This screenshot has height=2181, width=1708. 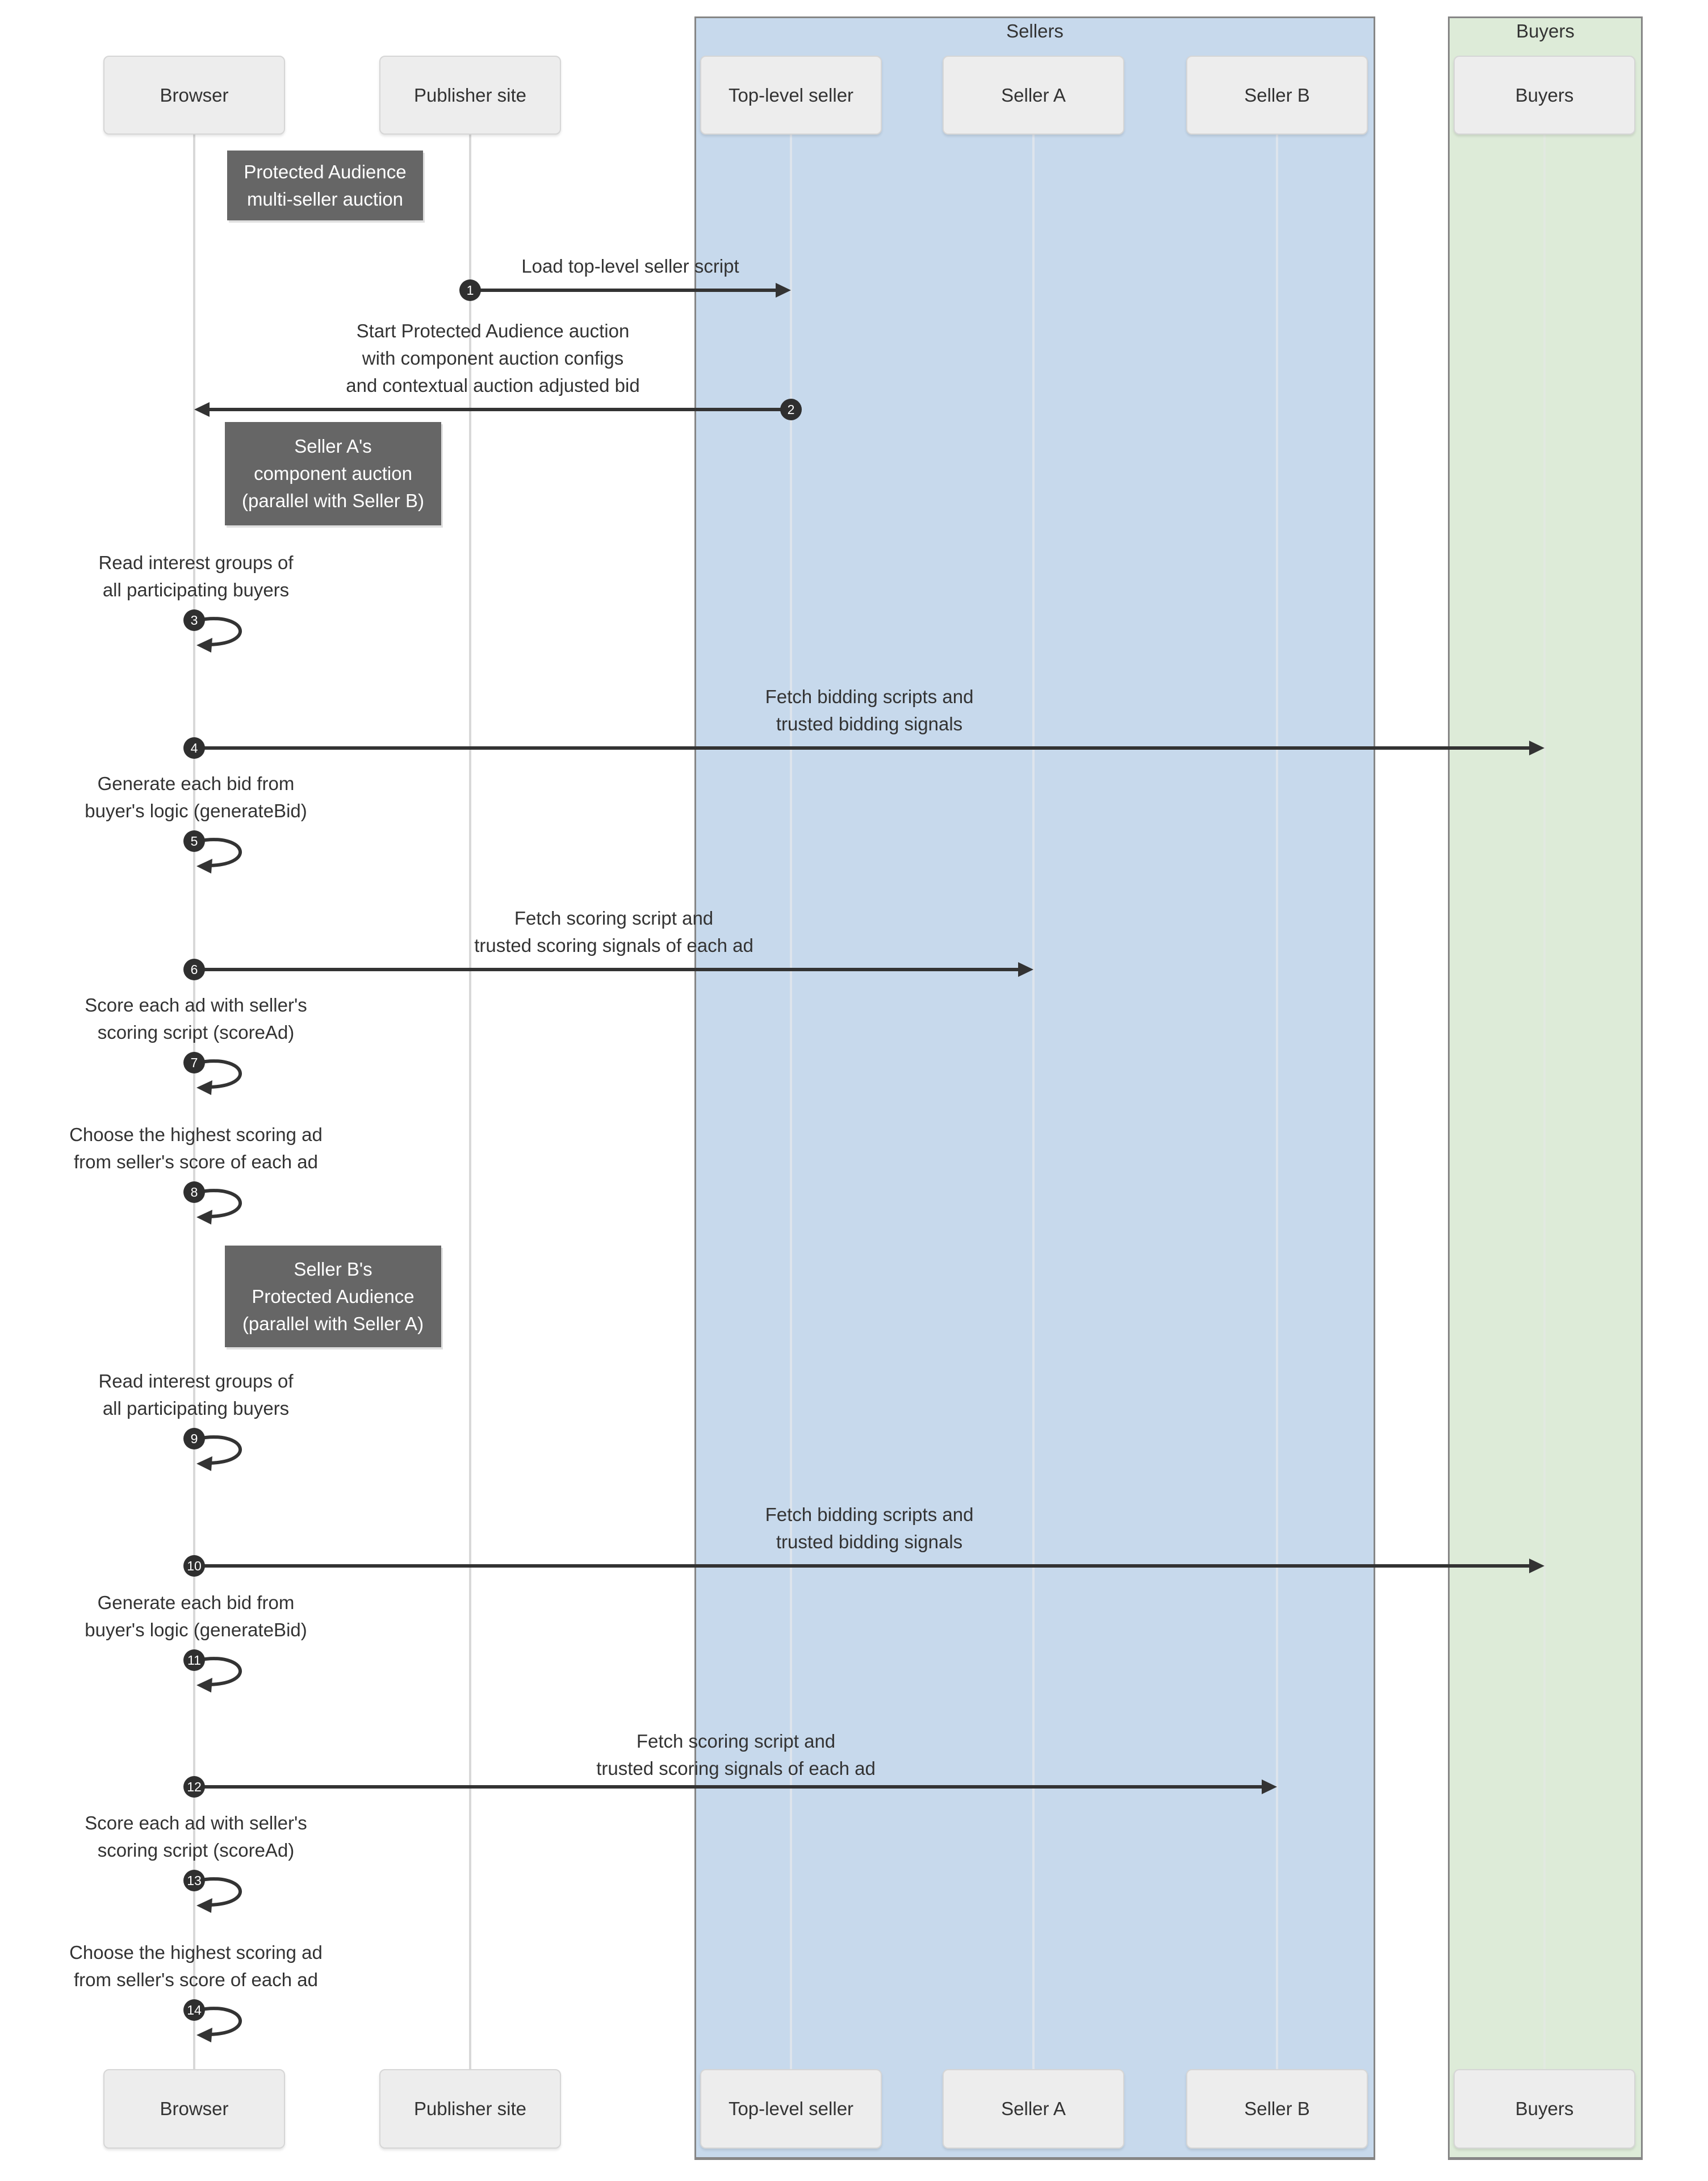 I want to click on message-8-self-loop, so click(x=219, y=1207).